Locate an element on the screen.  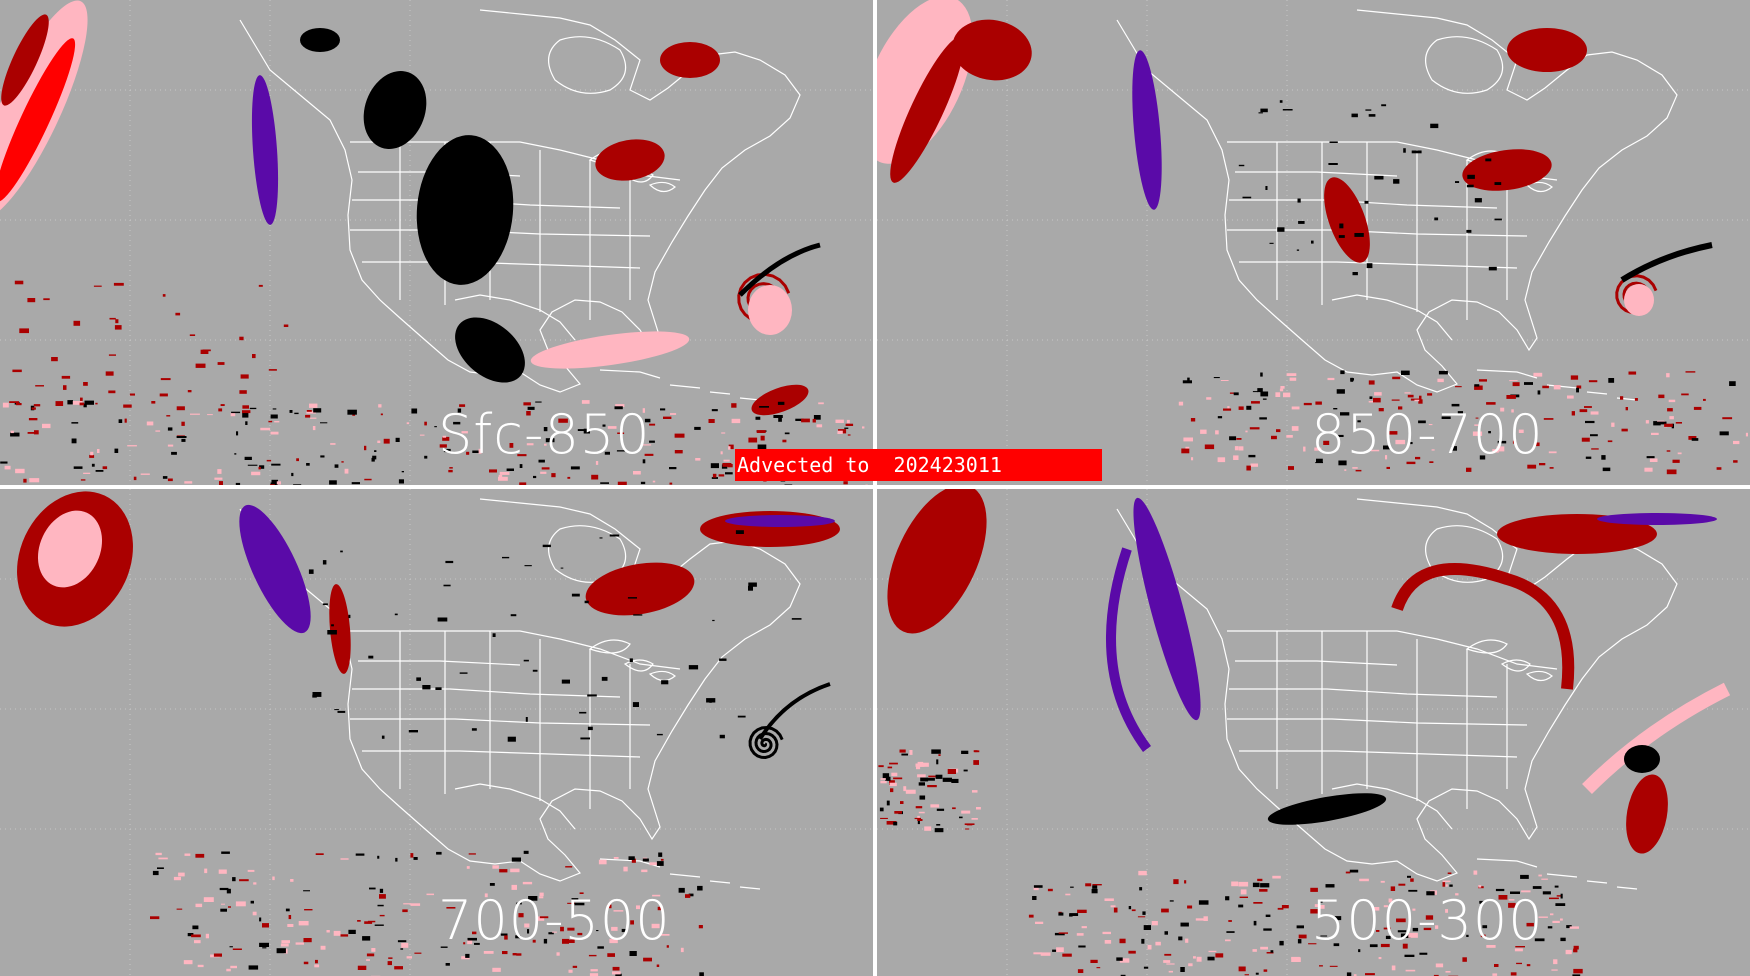
advected-banner: Advected to 202423011 is located at coordinates (918, 465).